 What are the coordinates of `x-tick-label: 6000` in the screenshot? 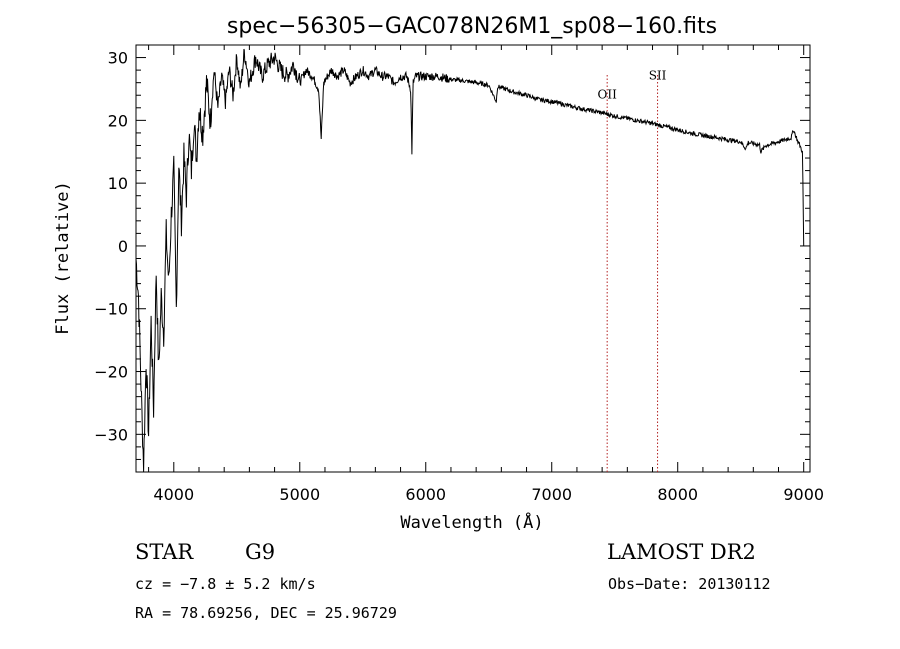 It's located at (425, 494).